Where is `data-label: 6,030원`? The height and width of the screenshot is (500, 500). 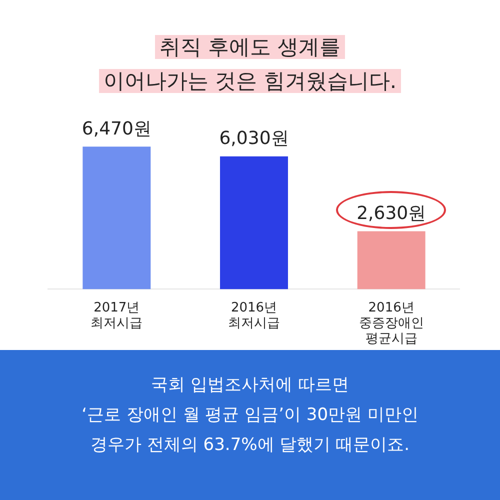 data-label: 6,030원 is located at coordinates (254, 139).